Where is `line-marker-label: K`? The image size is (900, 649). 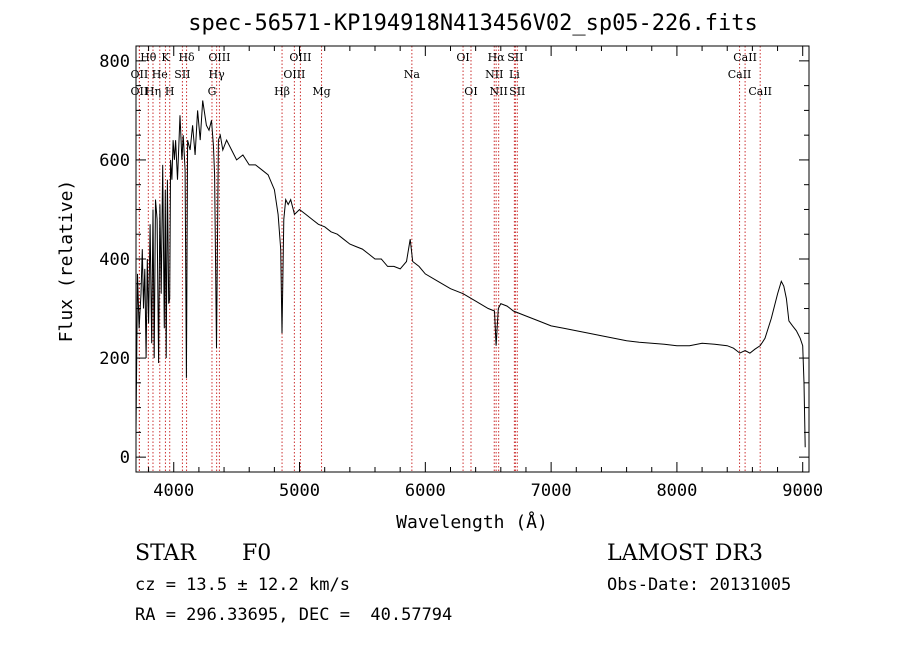
line-marker-label: K is located at coordinates (165, 57).